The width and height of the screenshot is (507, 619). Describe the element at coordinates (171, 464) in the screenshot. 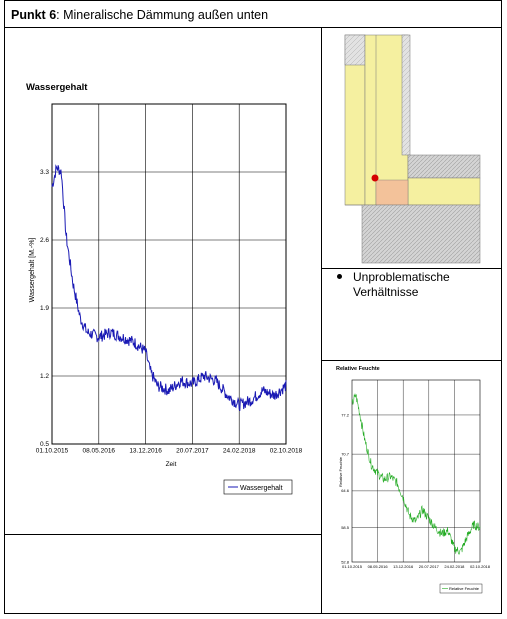

I see `main-x-axis-label: Zeit` at that location.